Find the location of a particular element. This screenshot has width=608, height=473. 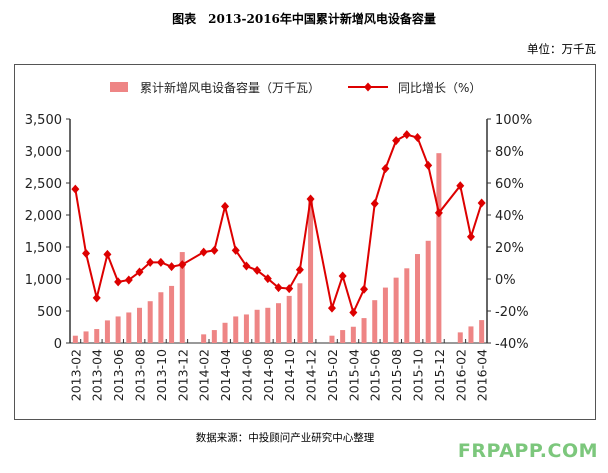

x-tick-label: 2015-08 is located at coordinates (396, 375).